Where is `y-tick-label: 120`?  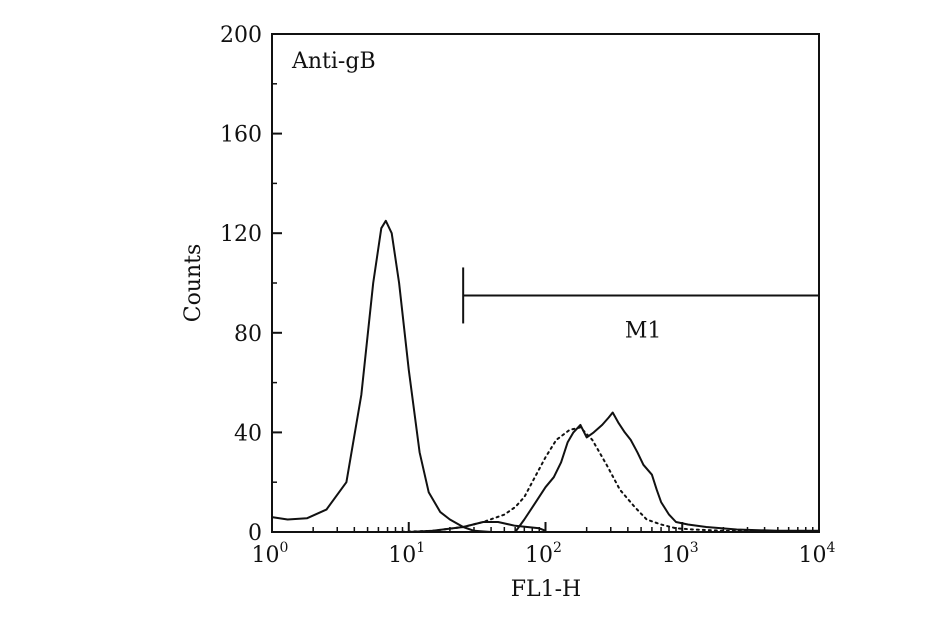
y-tick-label: 120 is located at coordinates (241, 234).